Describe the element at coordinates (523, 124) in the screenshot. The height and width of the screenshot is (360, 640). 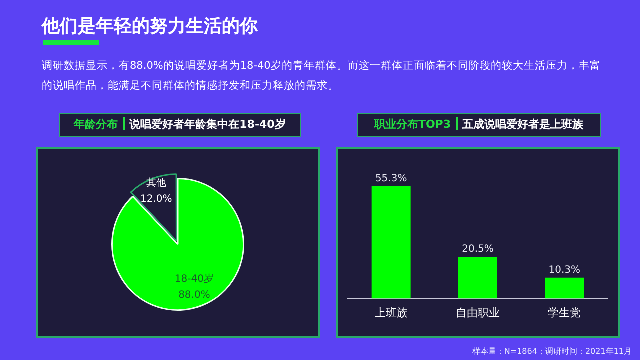
I see `chart-subtitle: 五成说唱爱好者是上班族` at that location.